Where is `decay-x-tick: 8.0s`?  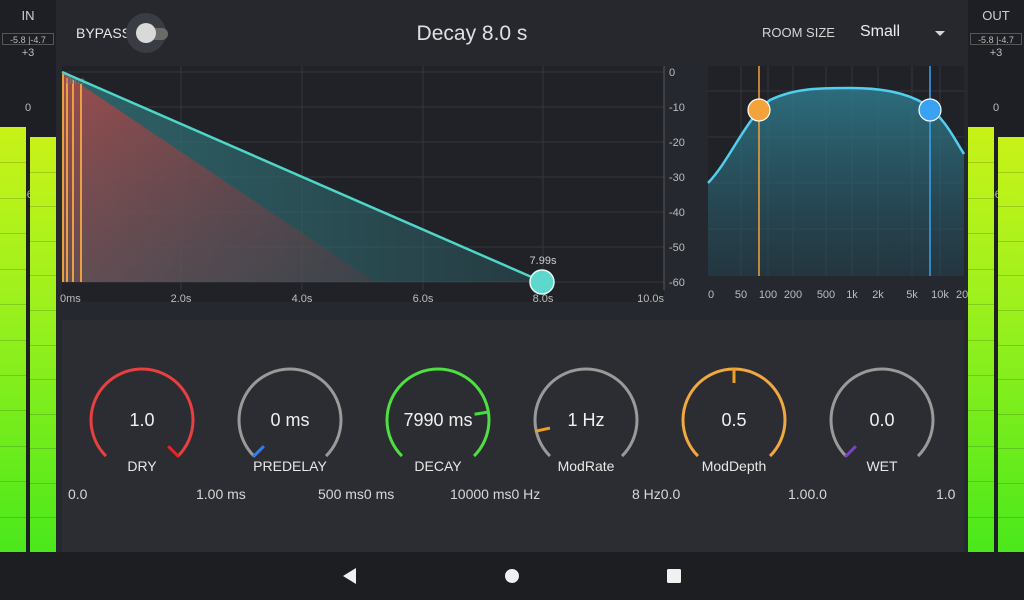 decay-x-tick: 8.0s is located at coordinates (543, 299).